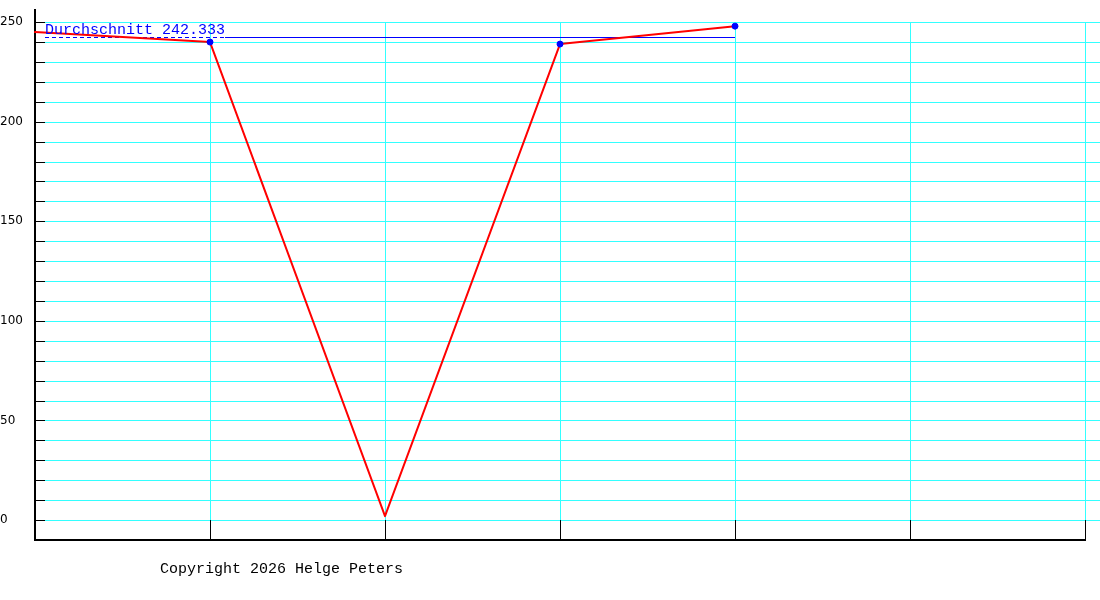  Describe the element at coordinates (4, 519) in the screenshot. I see `y-tick-label: 0` at that location.